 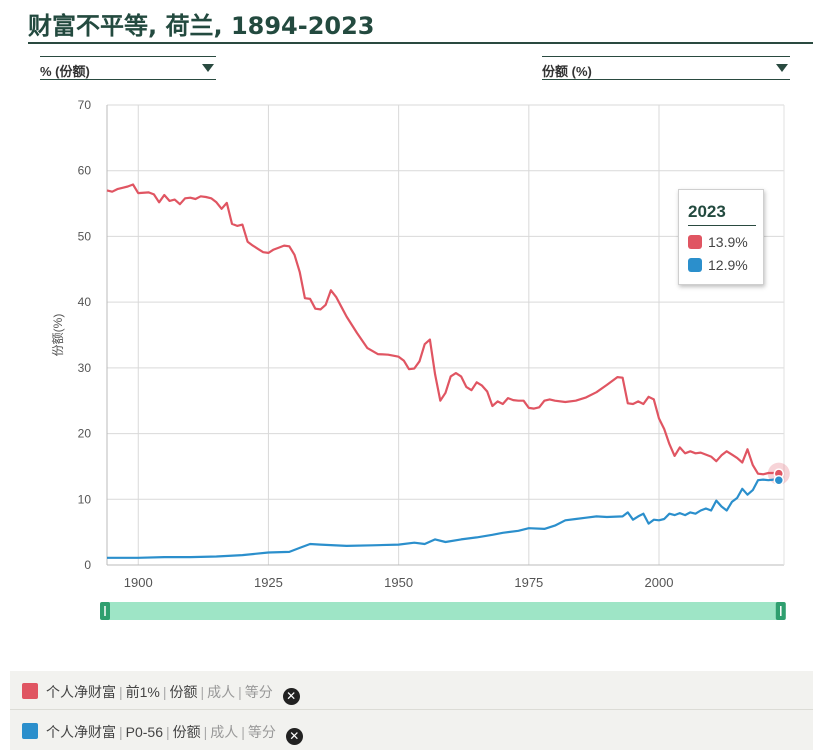 What do you see at coordinates (201, 26) in the screenshot?
I see `page-title: 财富不平等, 荷兰, 1894-2023` at bounding box center [201, 26].